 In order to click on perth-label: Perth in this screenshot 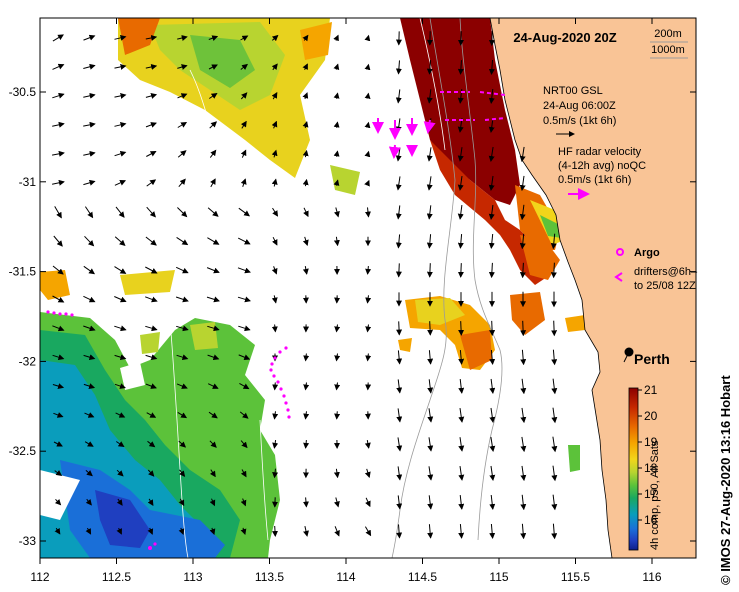, I will do `click(652, 359)`.